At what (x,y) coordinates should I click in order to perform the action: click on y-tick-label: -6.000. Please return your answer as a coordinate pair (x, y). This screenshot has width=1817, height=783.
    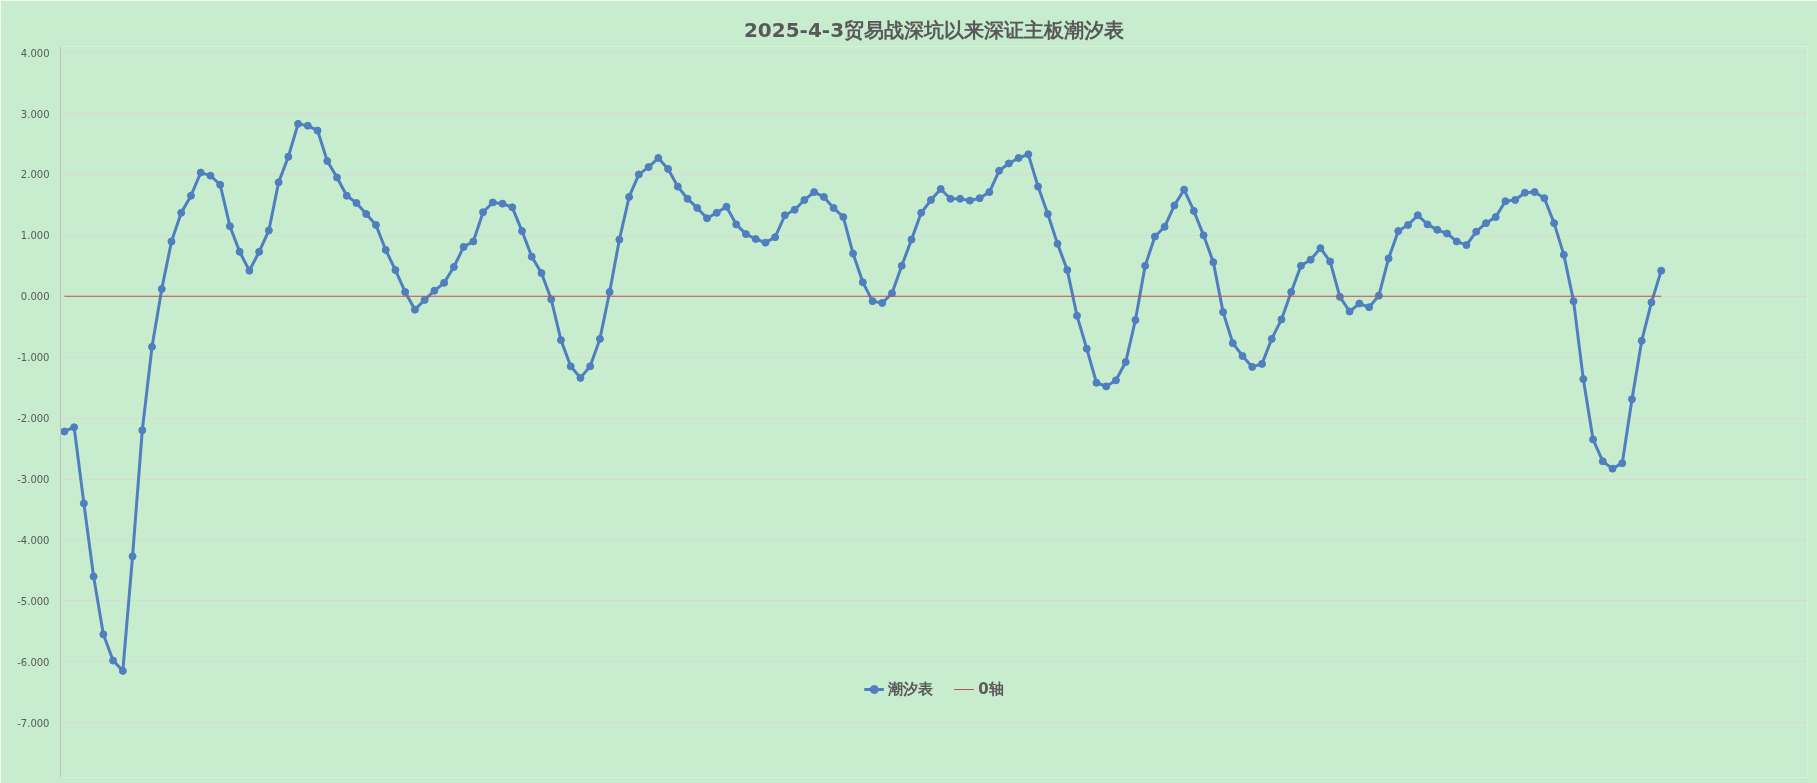
    Looking at the image, I should click on (33, 662).